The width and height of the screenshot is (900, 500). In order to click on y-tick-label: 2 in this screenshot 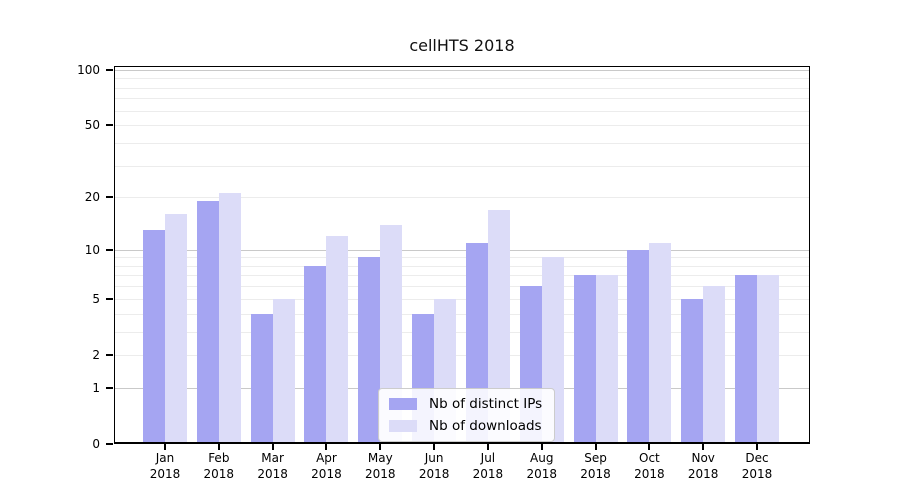, I will do `click(96, 354)`.